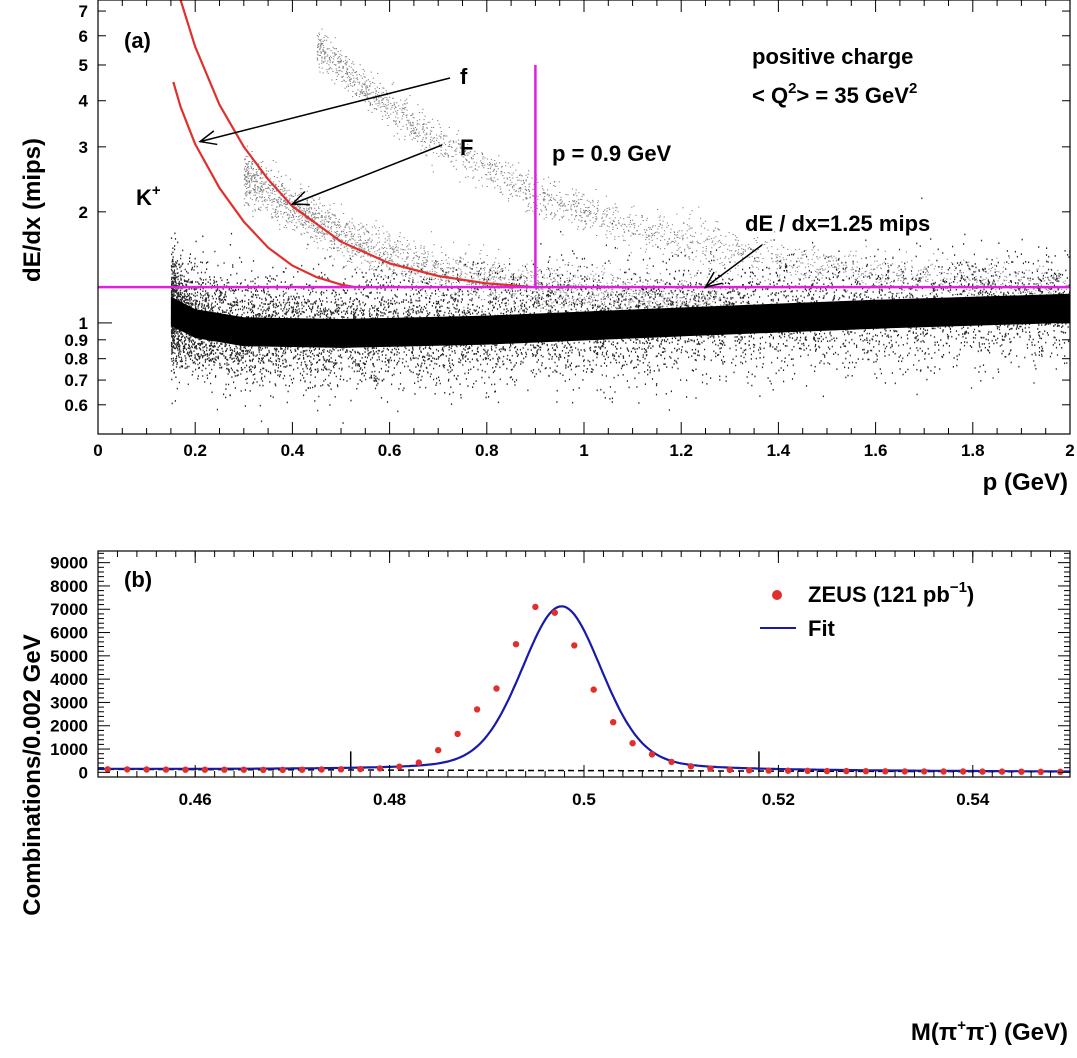  Describe the element at coordinates (1028, 1032) in the screenshot. I see `xlabel-part-3: ) (GeV)` at that location.